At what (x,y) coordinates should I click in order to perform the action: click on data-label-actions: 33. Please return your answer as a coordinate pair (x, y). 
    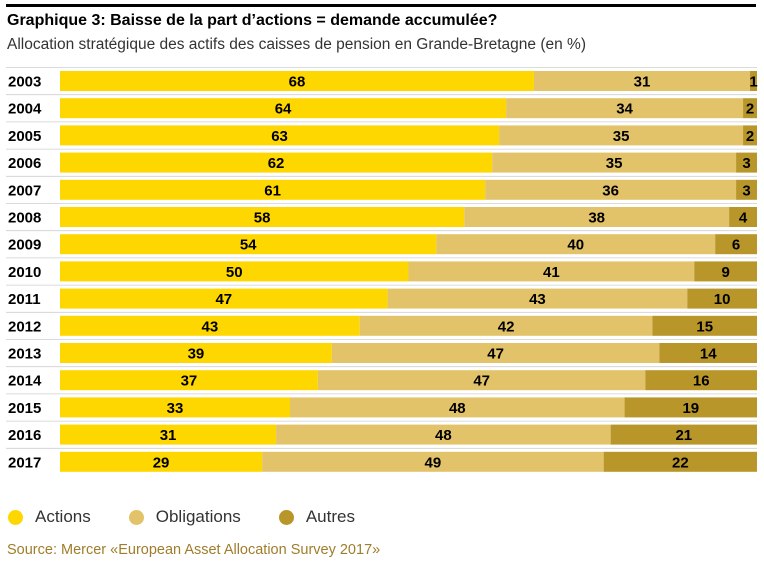
    Looking at the image, I should click on (175, 408).